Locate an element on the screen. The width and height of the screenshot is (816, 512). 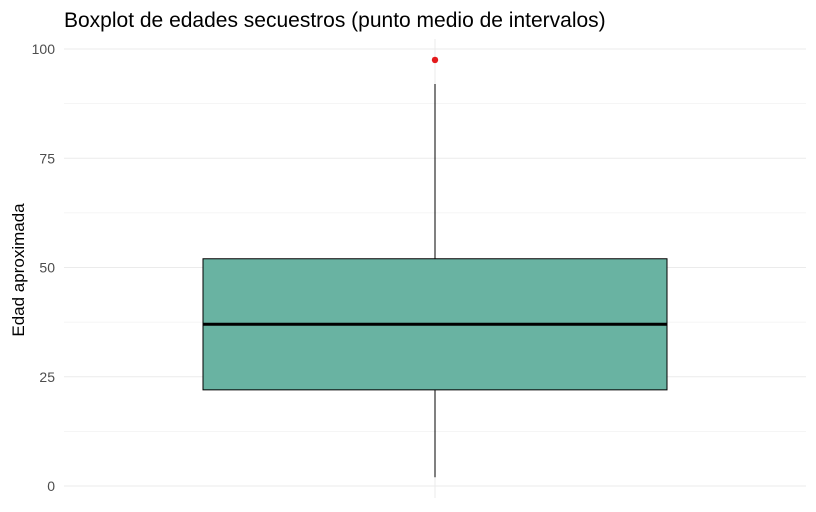
axis-layer: 0 25 50 75 100 is located at coordinates (44, 267).